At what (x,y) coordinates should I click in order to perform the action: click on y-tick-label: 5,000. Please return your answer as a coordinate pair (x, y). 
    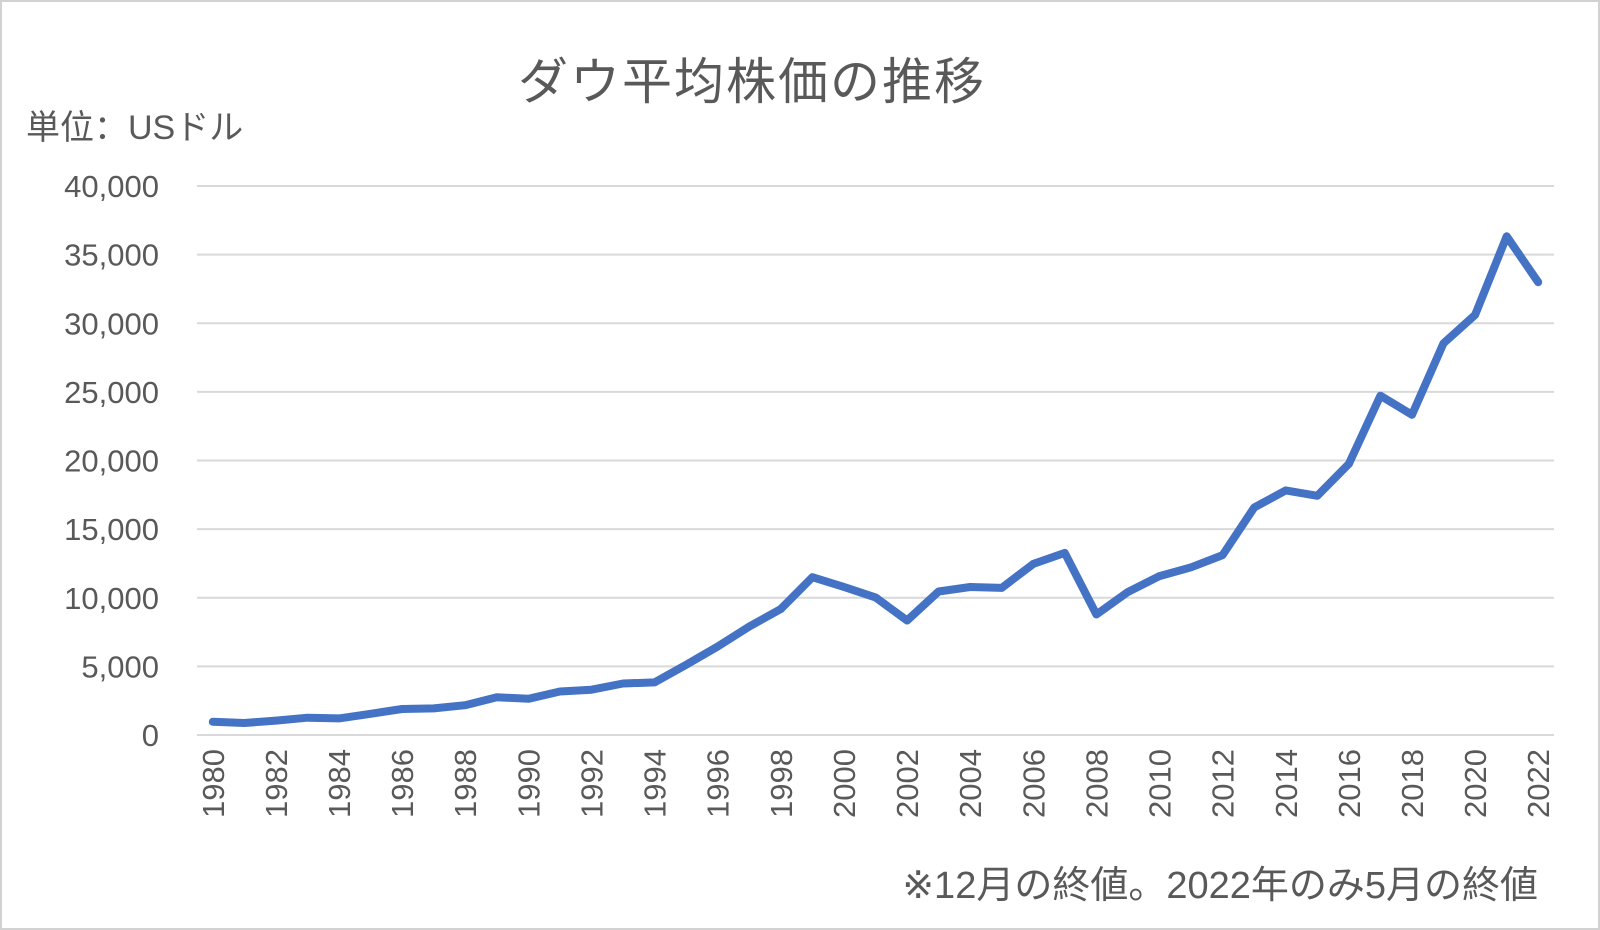
    Looking at the image, I should click on (120, 666).